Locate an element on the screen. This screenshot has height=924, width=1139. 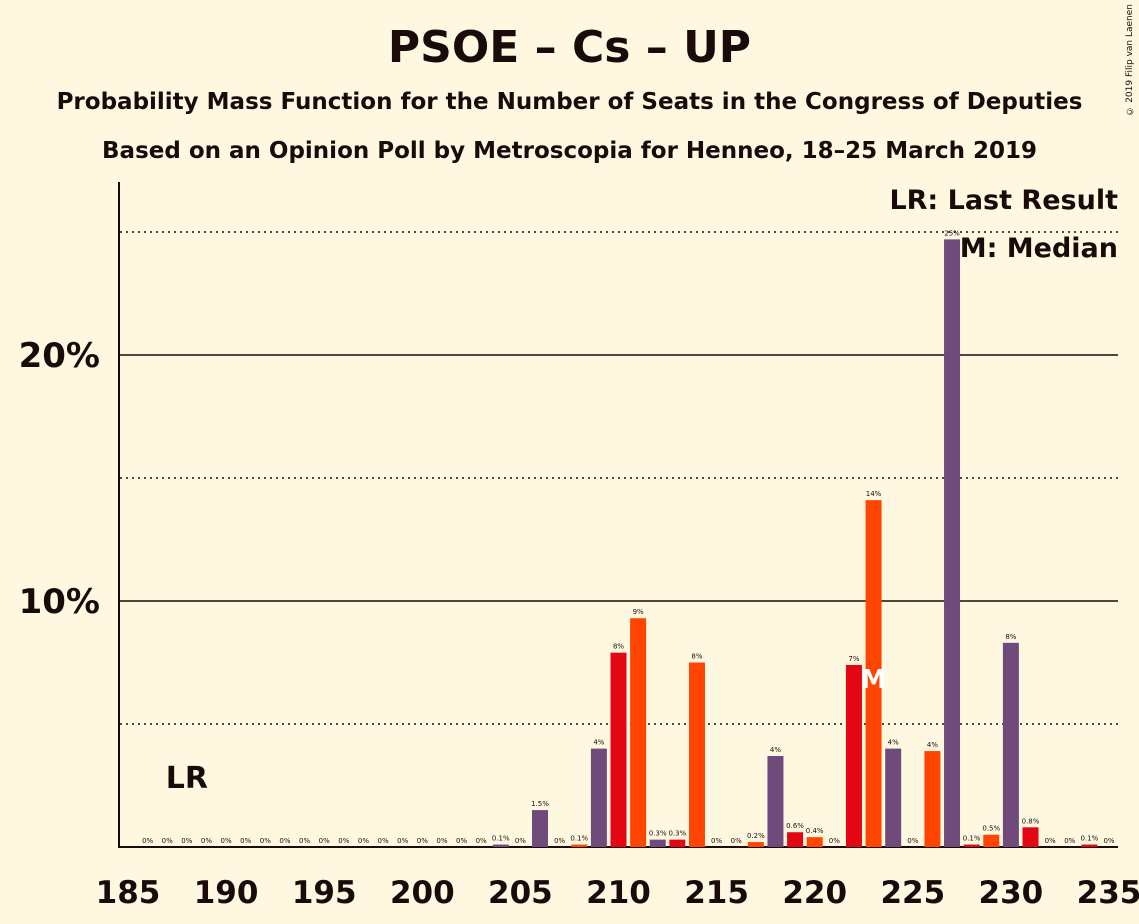
bar-label-199: 0% is located at coordinates (402, 841).